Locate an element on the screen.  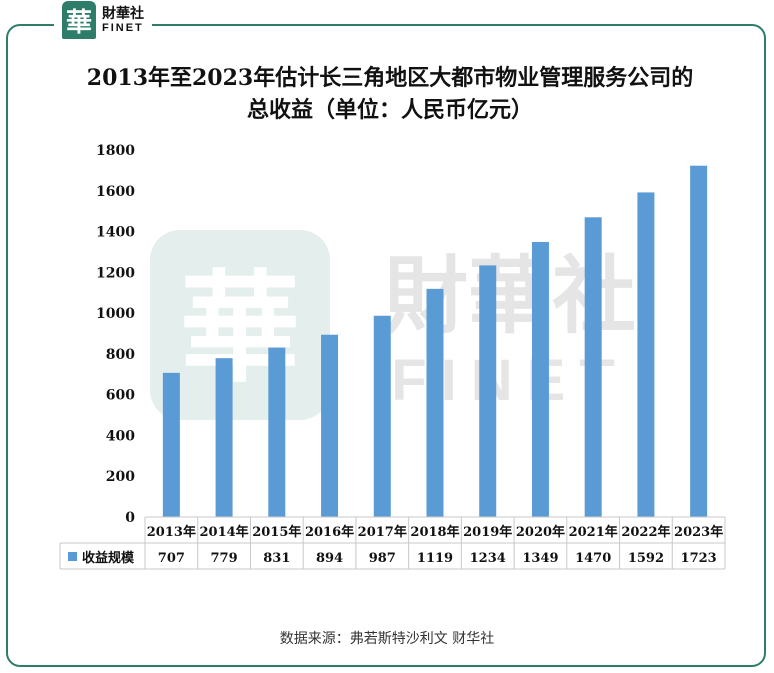
finet-logo: 華 財華社 FINET is located at coordinates (103, 20).